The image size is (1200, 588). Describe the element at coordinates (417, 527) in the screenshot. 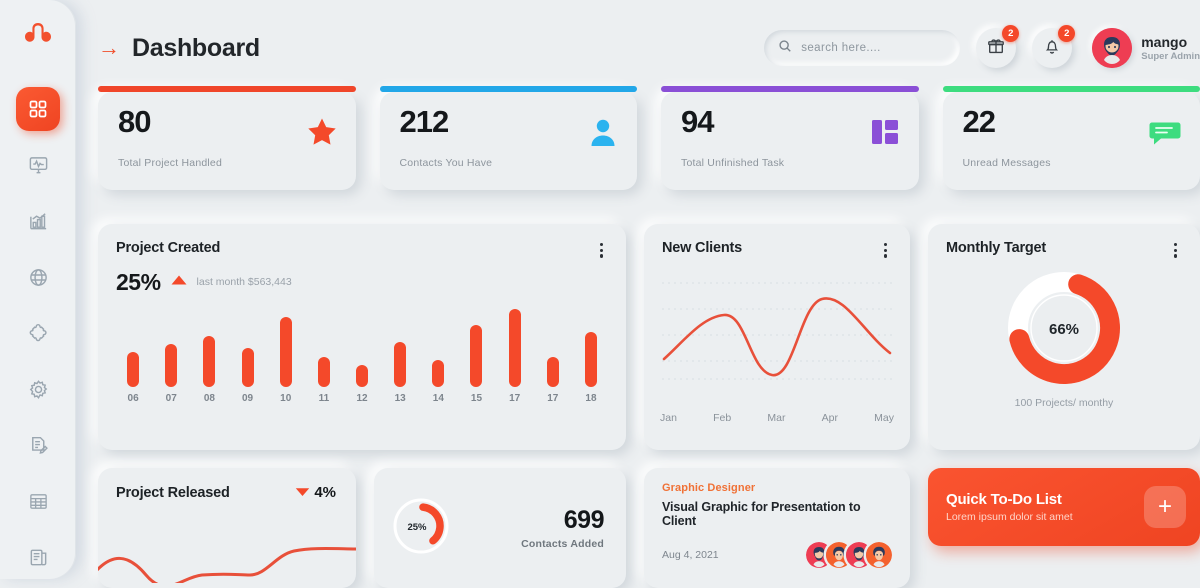

I see `contacts-added-gauge-label: 25%` at that location.